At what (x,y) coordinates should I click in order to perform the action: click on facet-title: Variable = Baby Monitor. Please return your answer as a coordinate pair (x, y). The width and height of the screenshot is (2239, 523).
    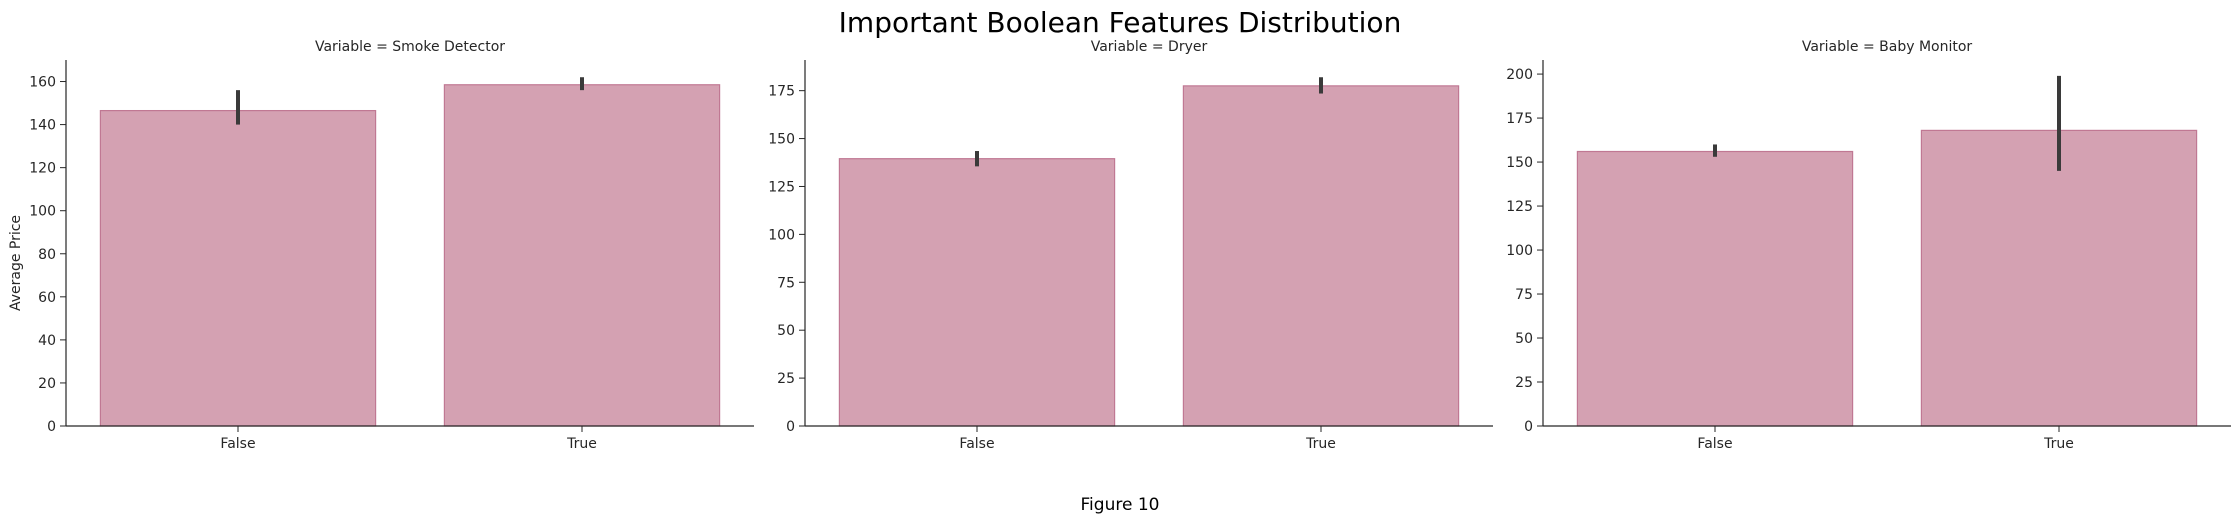
    Looking at the image, I should click on (1887, 47).